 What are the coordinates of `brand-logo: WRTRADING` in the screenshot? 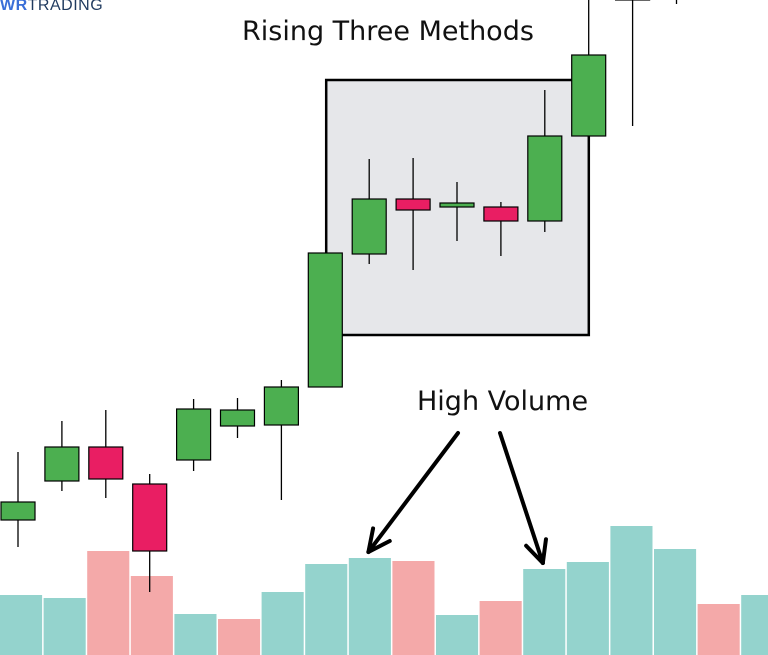 It's located at (51, 7).